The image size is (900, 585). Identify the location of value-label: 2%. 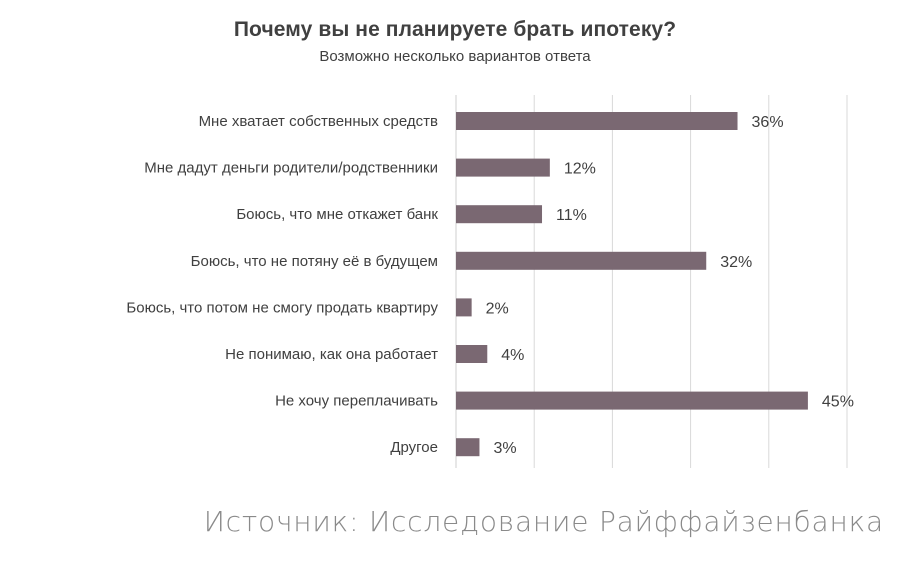
(497, 308).